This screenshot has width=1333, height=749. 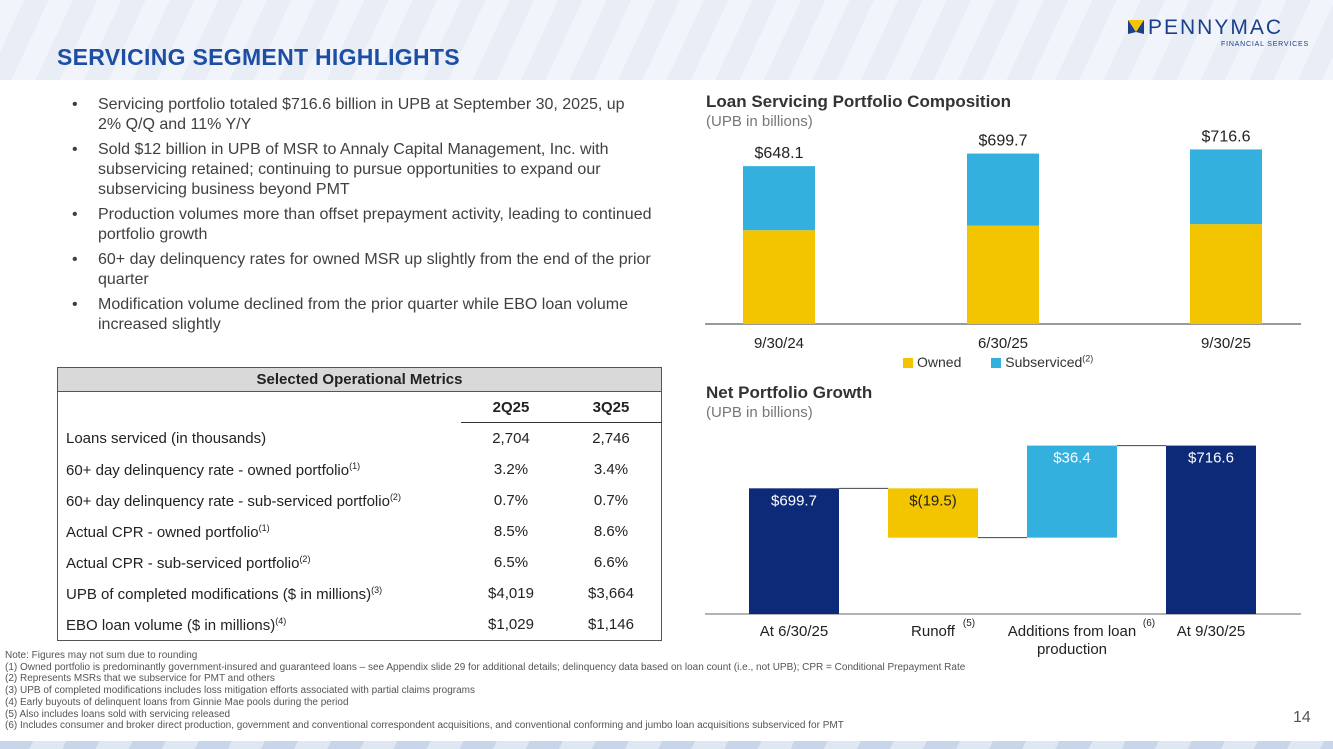 I want to click on legend-item-owned: Owned, so click(x=932, y=362).